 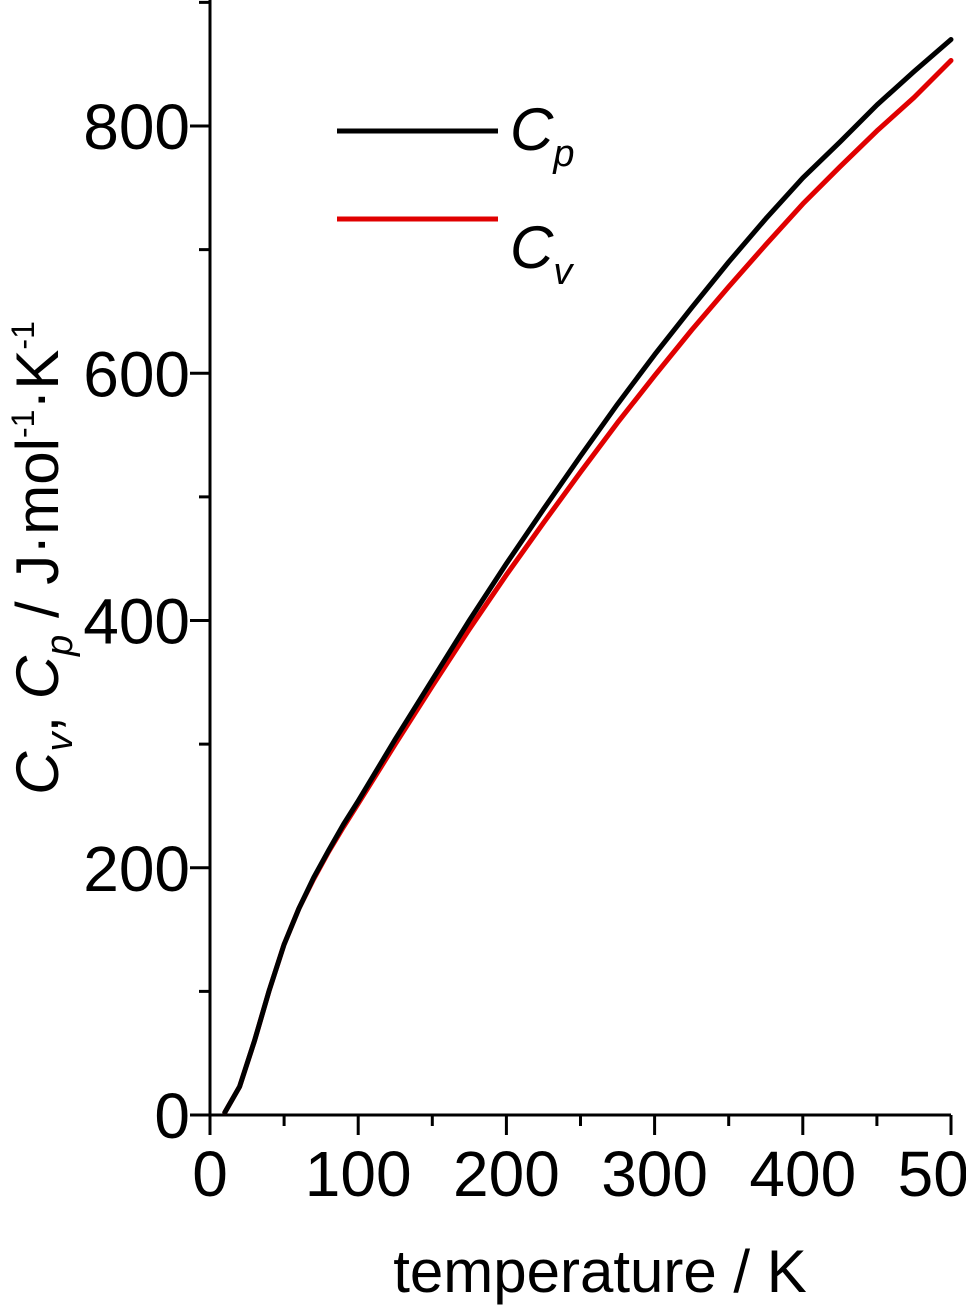 I want to click on y-tick-label: 800, so click(x=136, y=127).